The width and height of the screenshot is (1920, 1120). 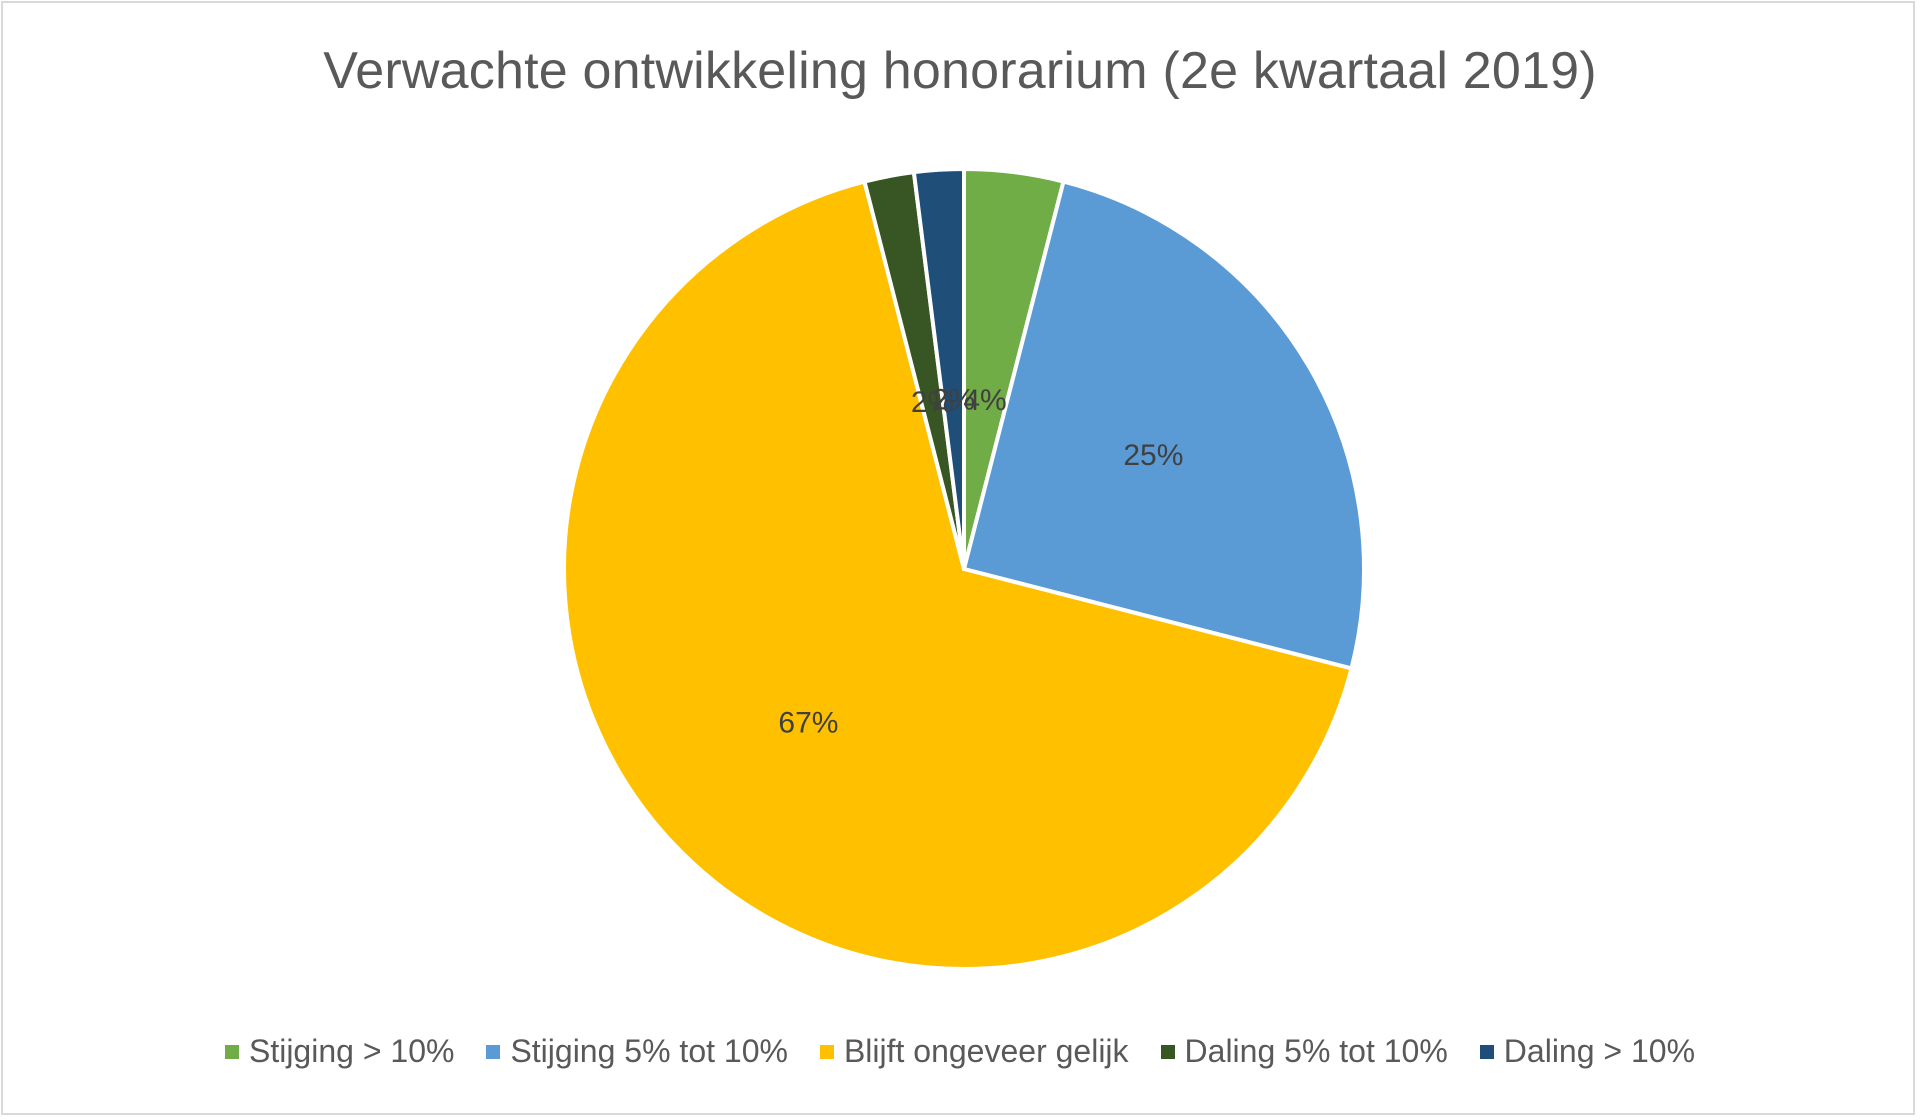 I want to click on data-label-1: 25%, so click(x=1153, y=455).